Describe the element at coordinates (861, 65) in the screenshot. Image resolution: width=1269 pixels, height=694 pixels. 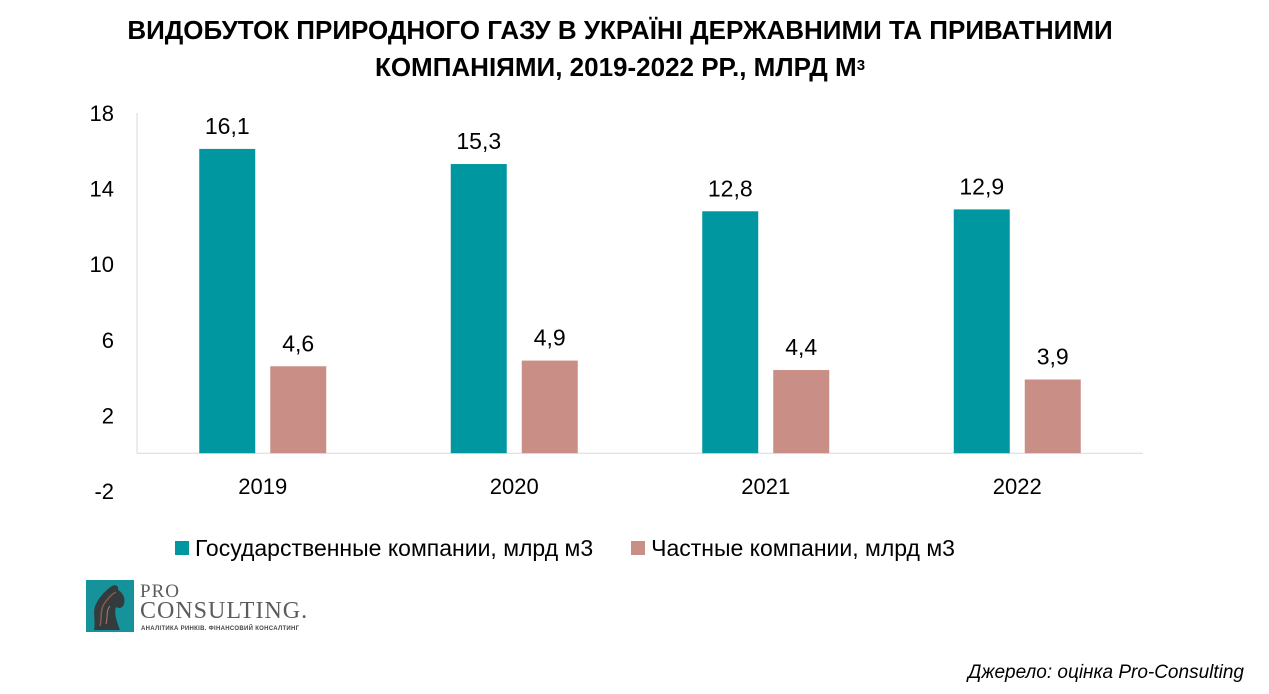
I see `chart-title-superscript: 3` at that location.